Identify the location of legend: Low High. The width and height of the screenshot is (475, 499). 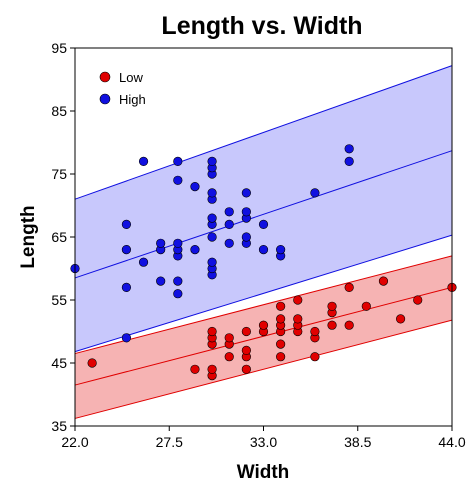
(122, 88).